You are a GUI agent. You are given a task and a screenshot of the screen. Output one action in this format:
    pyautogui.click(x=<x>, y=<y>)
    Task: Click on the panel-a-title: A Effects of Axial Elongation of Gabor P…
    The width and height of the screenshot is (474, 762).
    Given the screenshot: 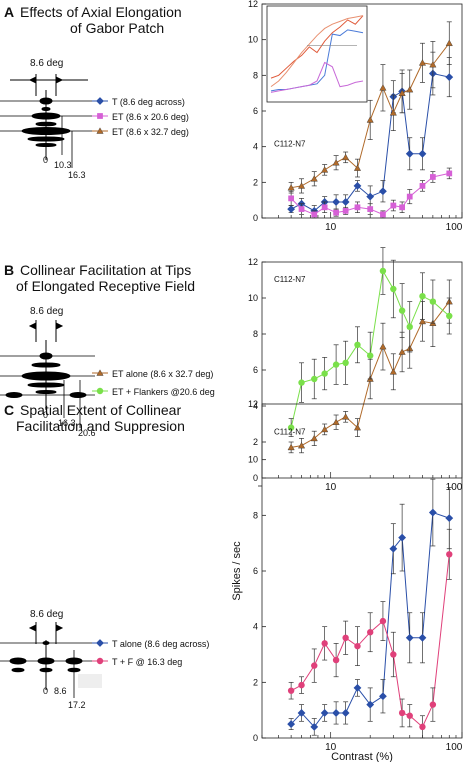 What is the action you would take?
    pyautogui.click(x=93, y=20)
    